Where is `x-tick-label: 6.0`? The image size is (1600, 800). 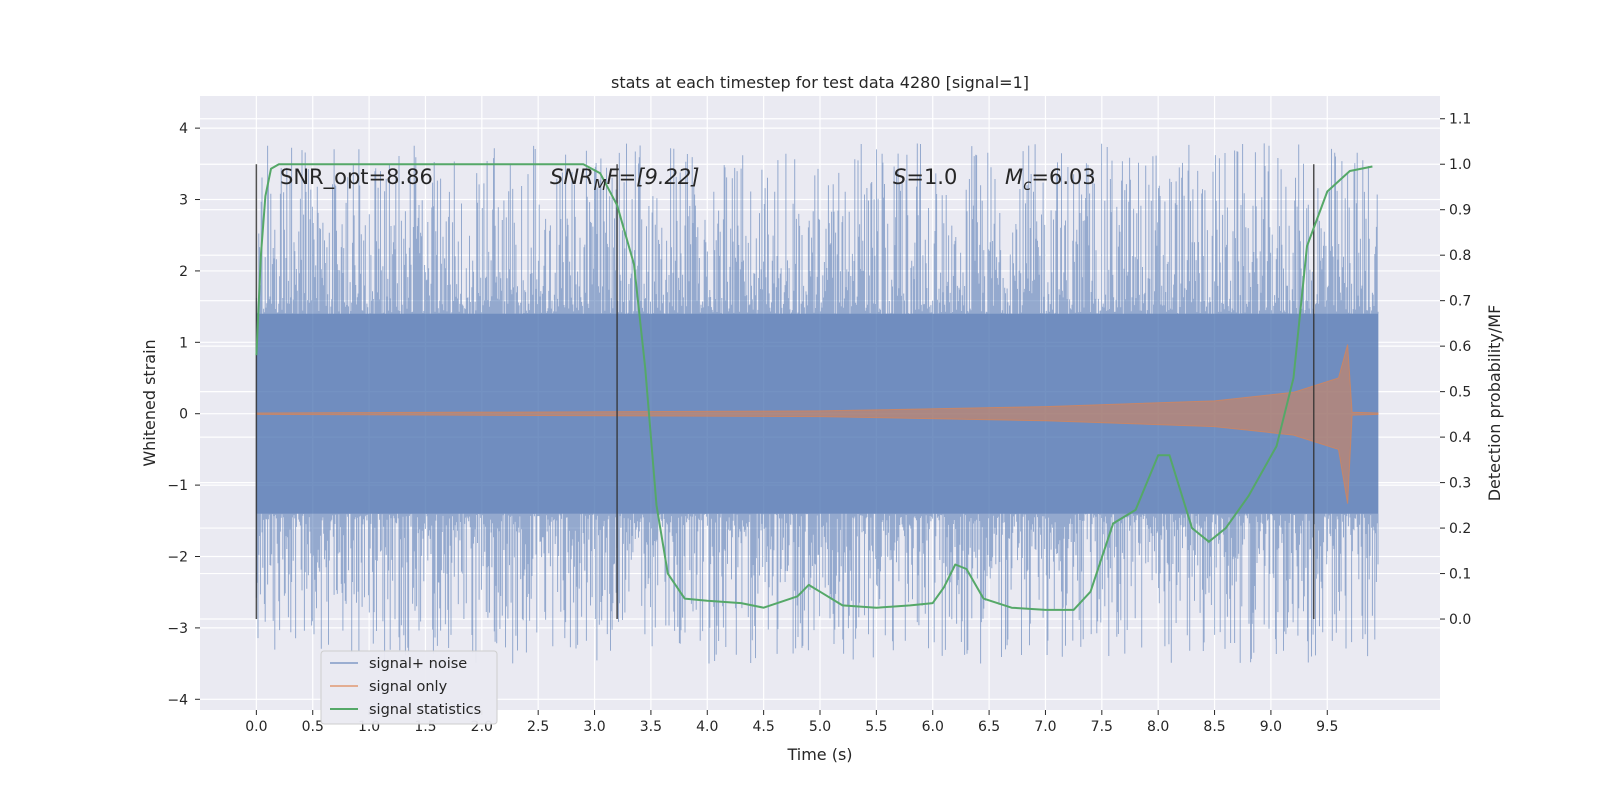 x-tick-label: 6.0 is located at coordinates (933, 727).